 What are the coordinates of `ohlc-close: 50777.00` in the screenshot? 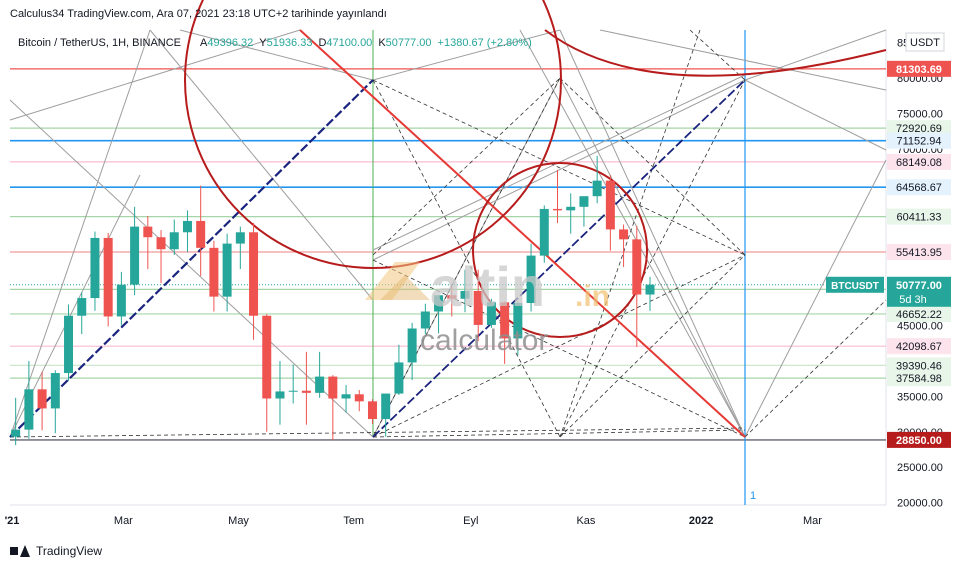 It's located at (409, 43).